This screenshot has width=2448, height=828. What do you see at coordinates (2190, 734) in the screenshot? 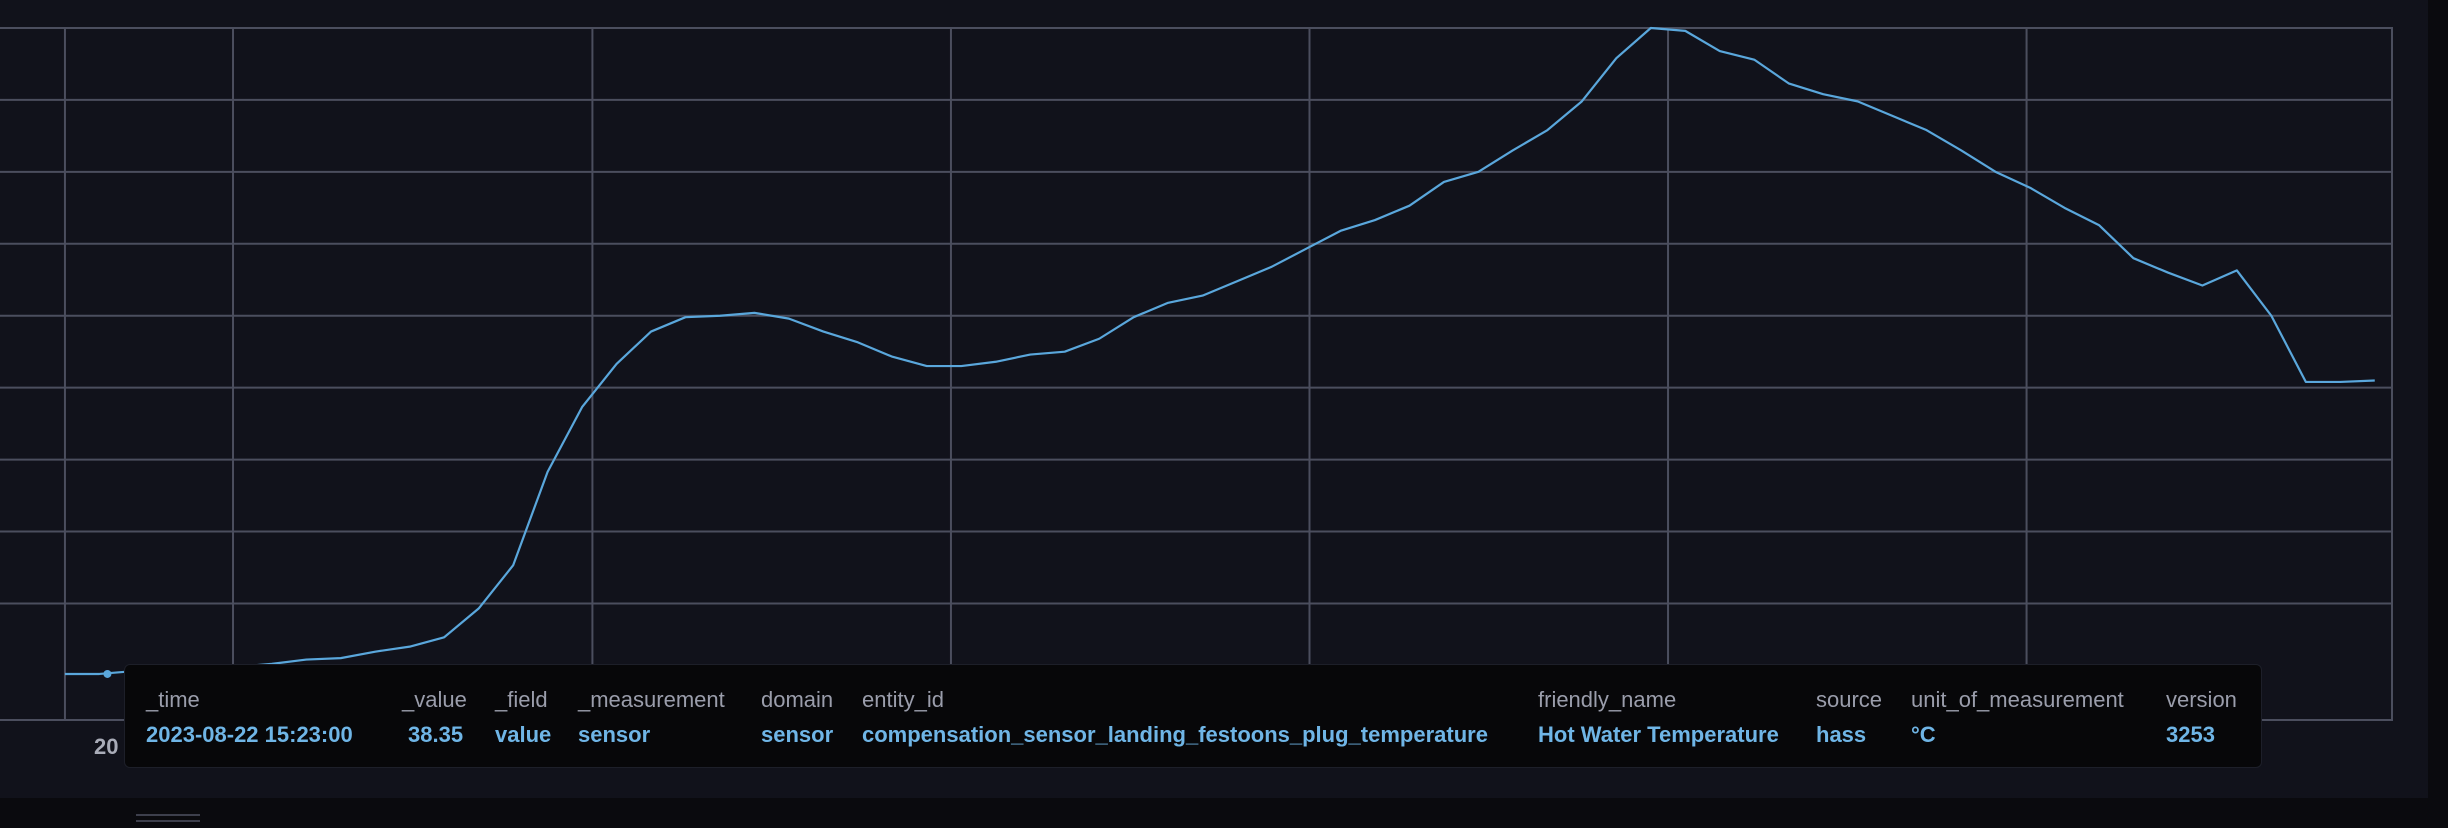
I see `tooltip-value-version: 3253` at bounding box center [2190, 734].